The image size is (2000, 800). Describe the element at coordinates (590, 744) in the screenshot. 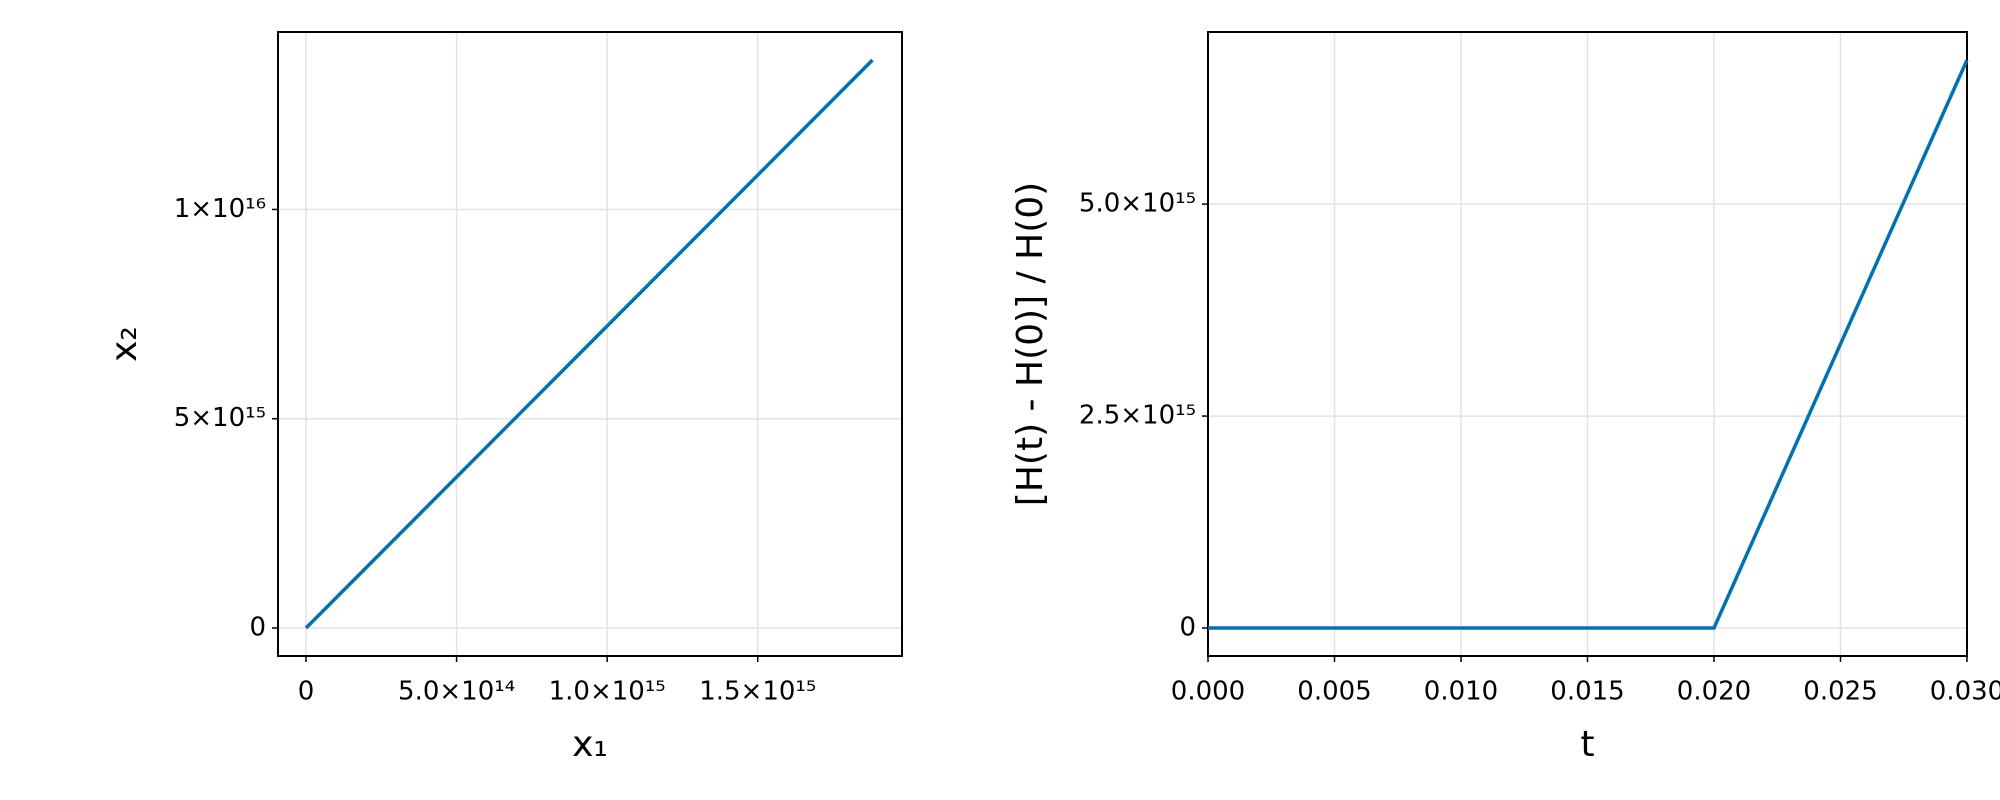

I see `axis-label: x₁` at that location.